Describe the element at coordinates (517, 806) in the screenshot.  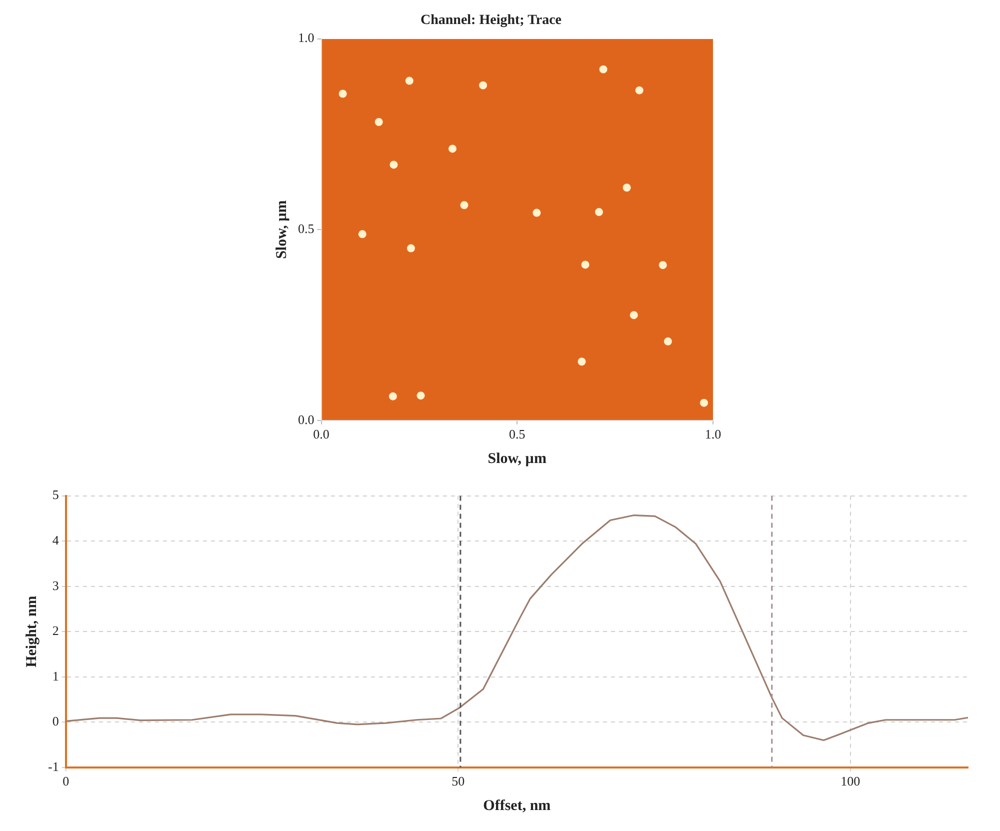
I see `x-axis-title: Offset, nm` at that location.